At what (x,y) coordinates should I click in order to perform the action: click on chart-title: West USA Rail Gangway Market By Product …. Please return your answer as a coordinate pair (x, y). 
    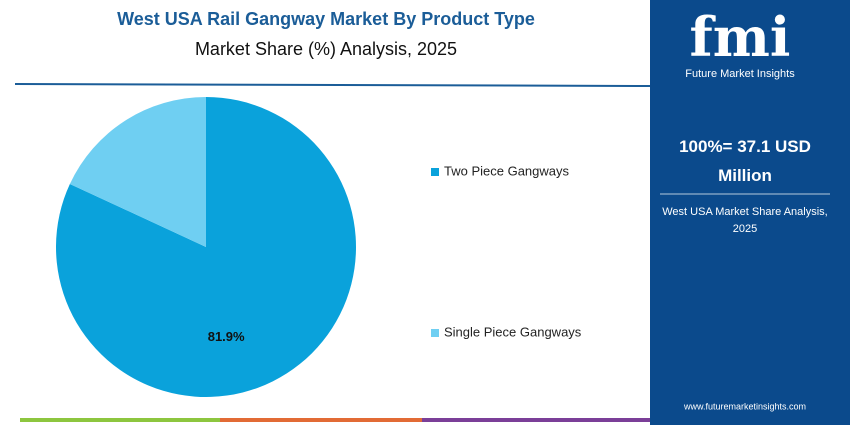
    Looking at the image, I should click on (326, 19).